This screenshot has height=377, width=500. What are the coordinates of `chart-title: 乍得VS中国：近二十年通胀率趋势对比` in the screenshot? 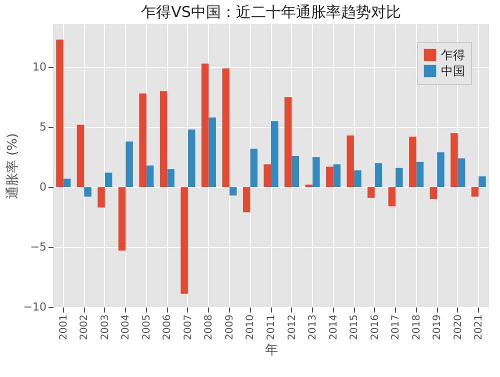 It's located at (271, 12).